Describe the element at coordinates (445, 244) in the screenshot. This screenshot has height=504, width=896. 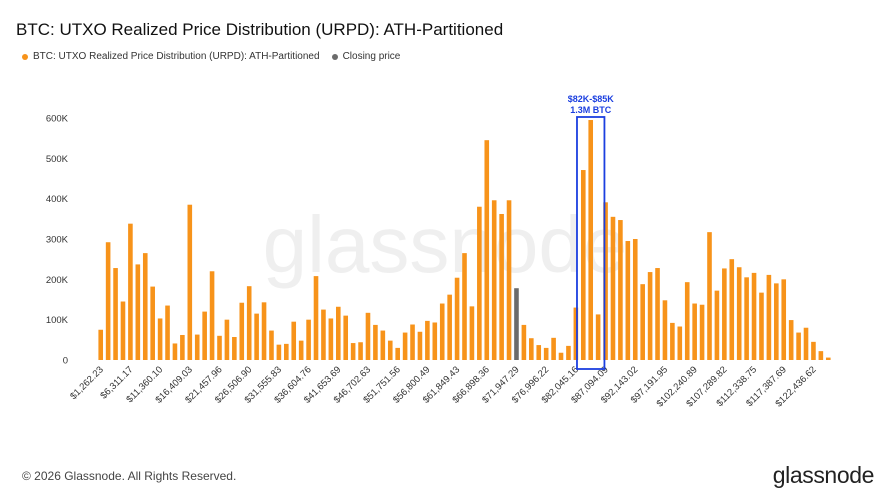
I see `watermark: glassnode` at that location.